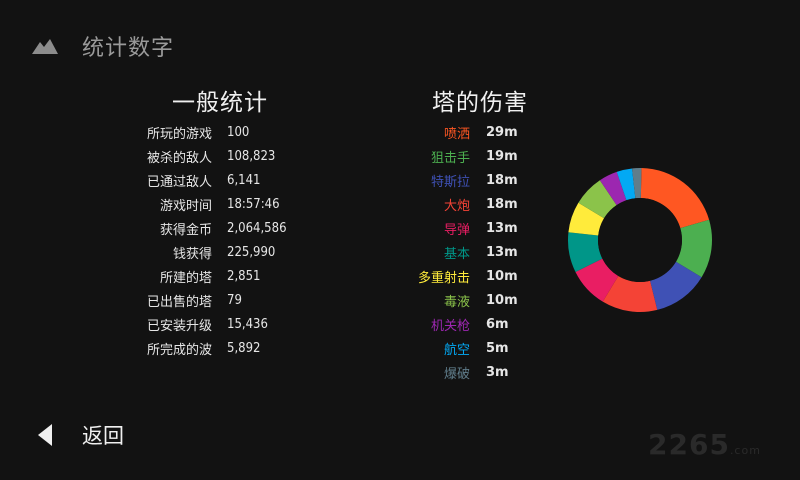  Describe the element at coordinates (185, 206) in the screenshot. I see `stat-label: 游戏时间` at that location.